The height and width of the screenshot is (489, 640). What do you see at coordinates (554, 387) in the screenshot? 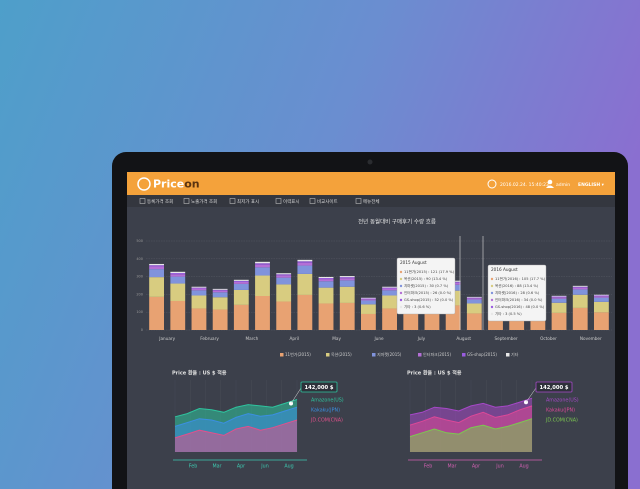
I see `callout-box` at bounding box center [554, 387].